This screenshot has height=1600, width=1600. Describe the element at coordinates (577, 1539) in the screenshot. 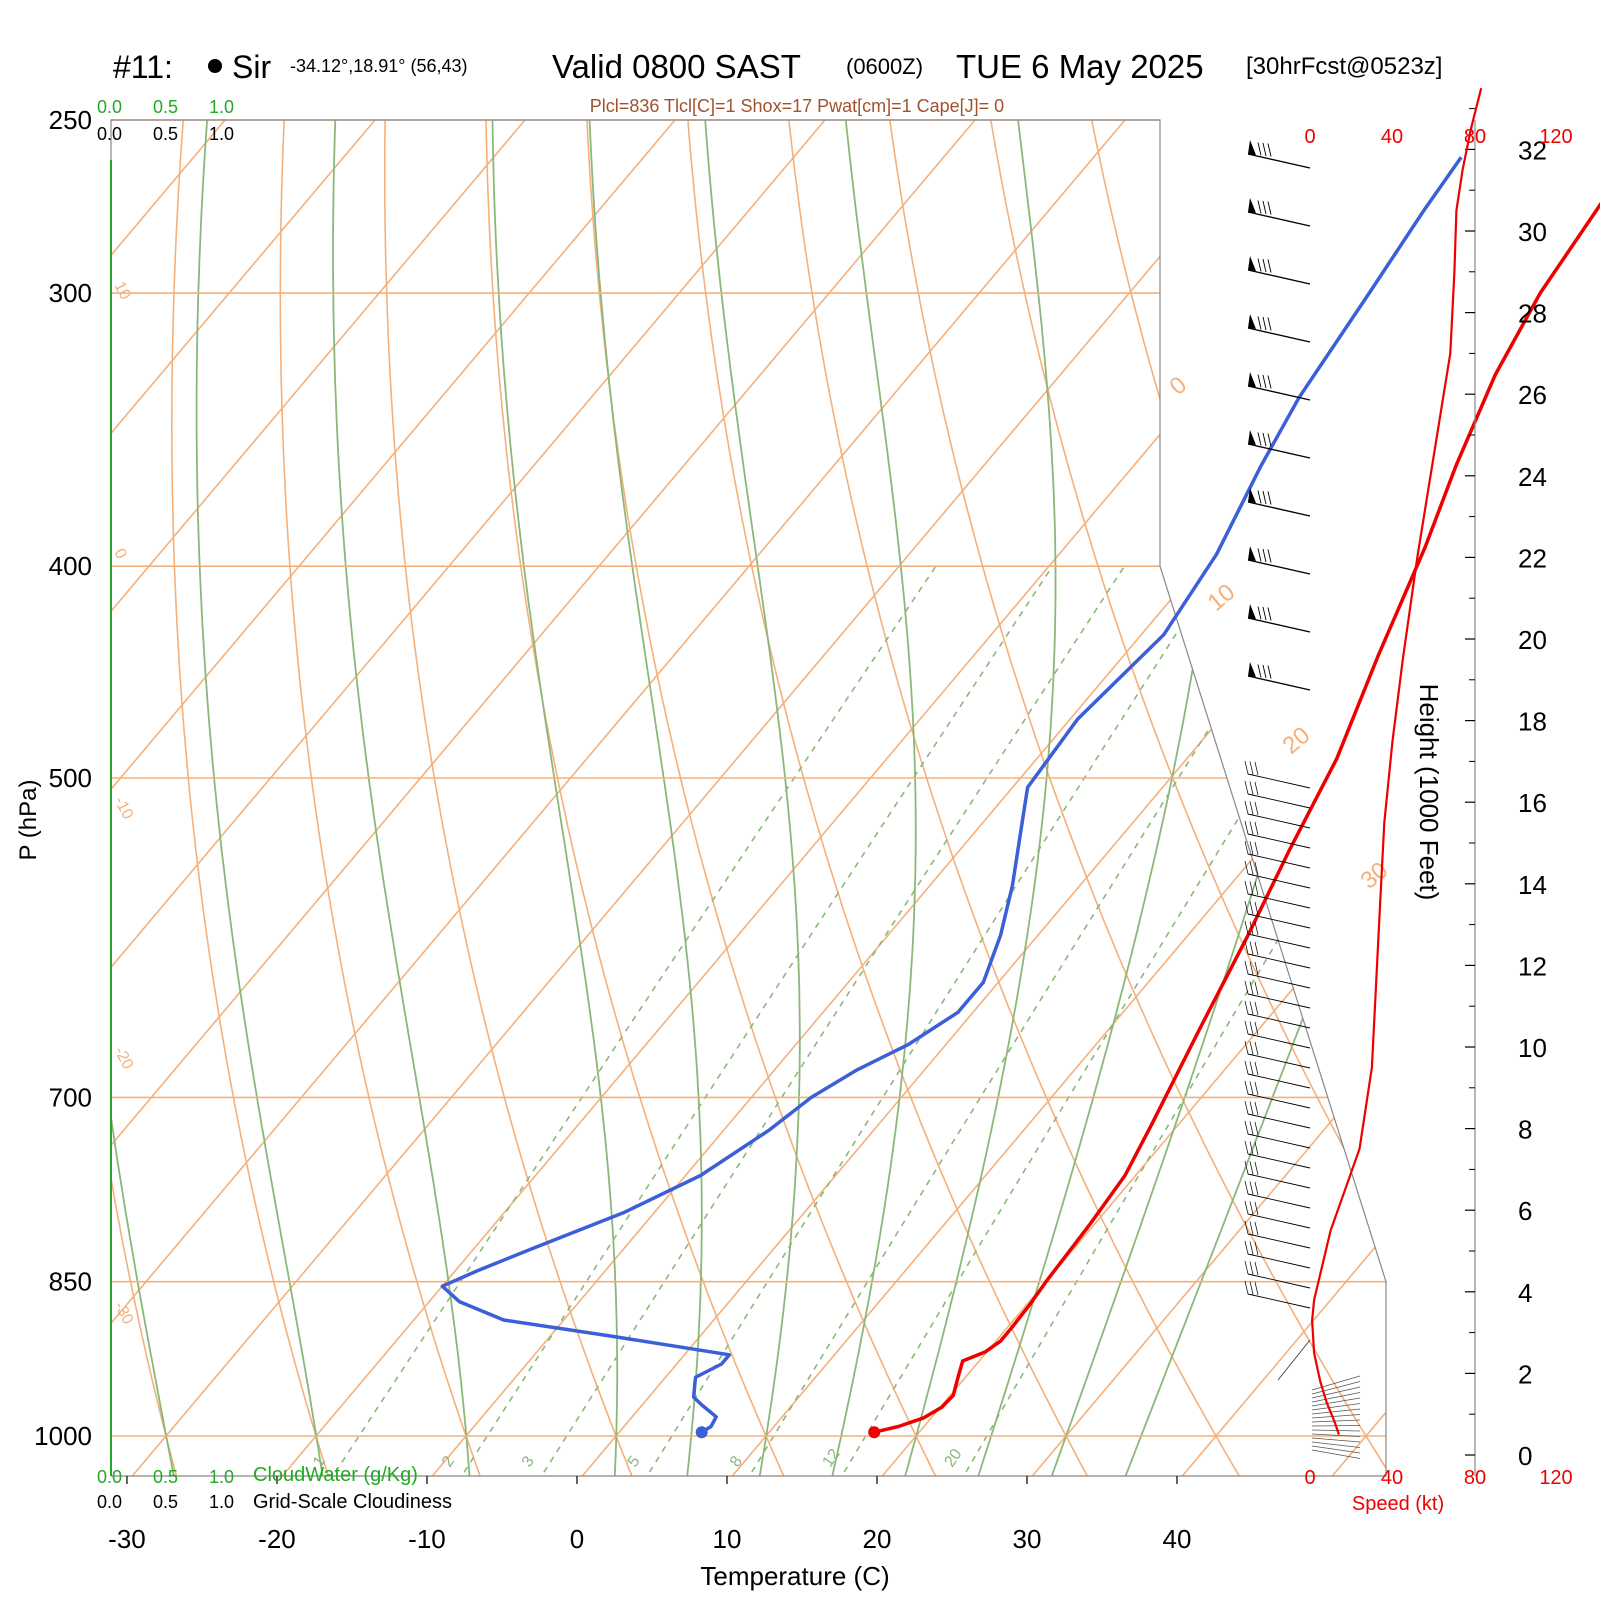

I see `x-tick-label: 0` at that location.